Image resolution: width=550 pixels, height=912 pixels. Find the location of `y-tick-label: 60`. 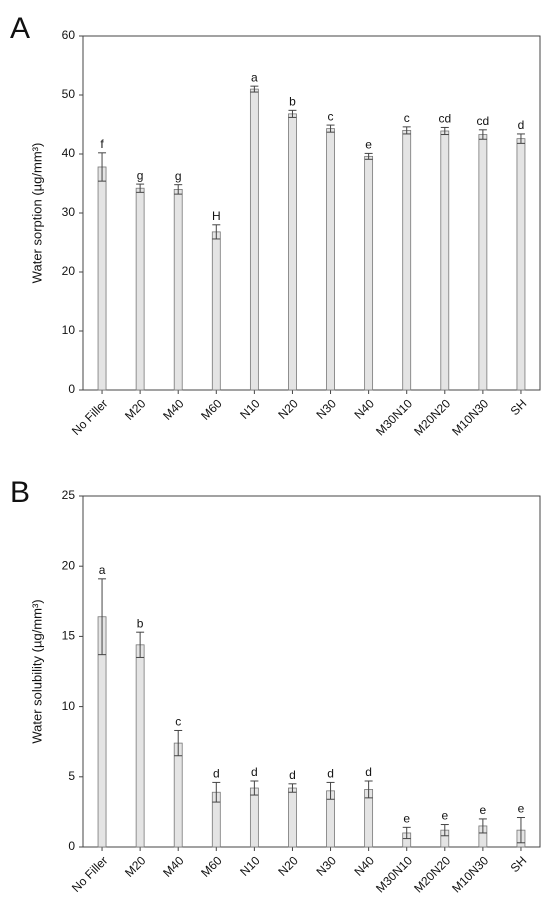

y-tick-label: 60 is located at coordinates (69, 35).